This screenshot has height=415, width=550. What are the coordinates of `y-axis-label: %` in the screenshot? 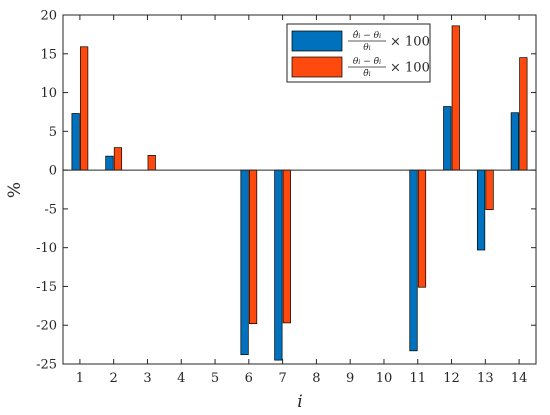 It's located at (15, 190).